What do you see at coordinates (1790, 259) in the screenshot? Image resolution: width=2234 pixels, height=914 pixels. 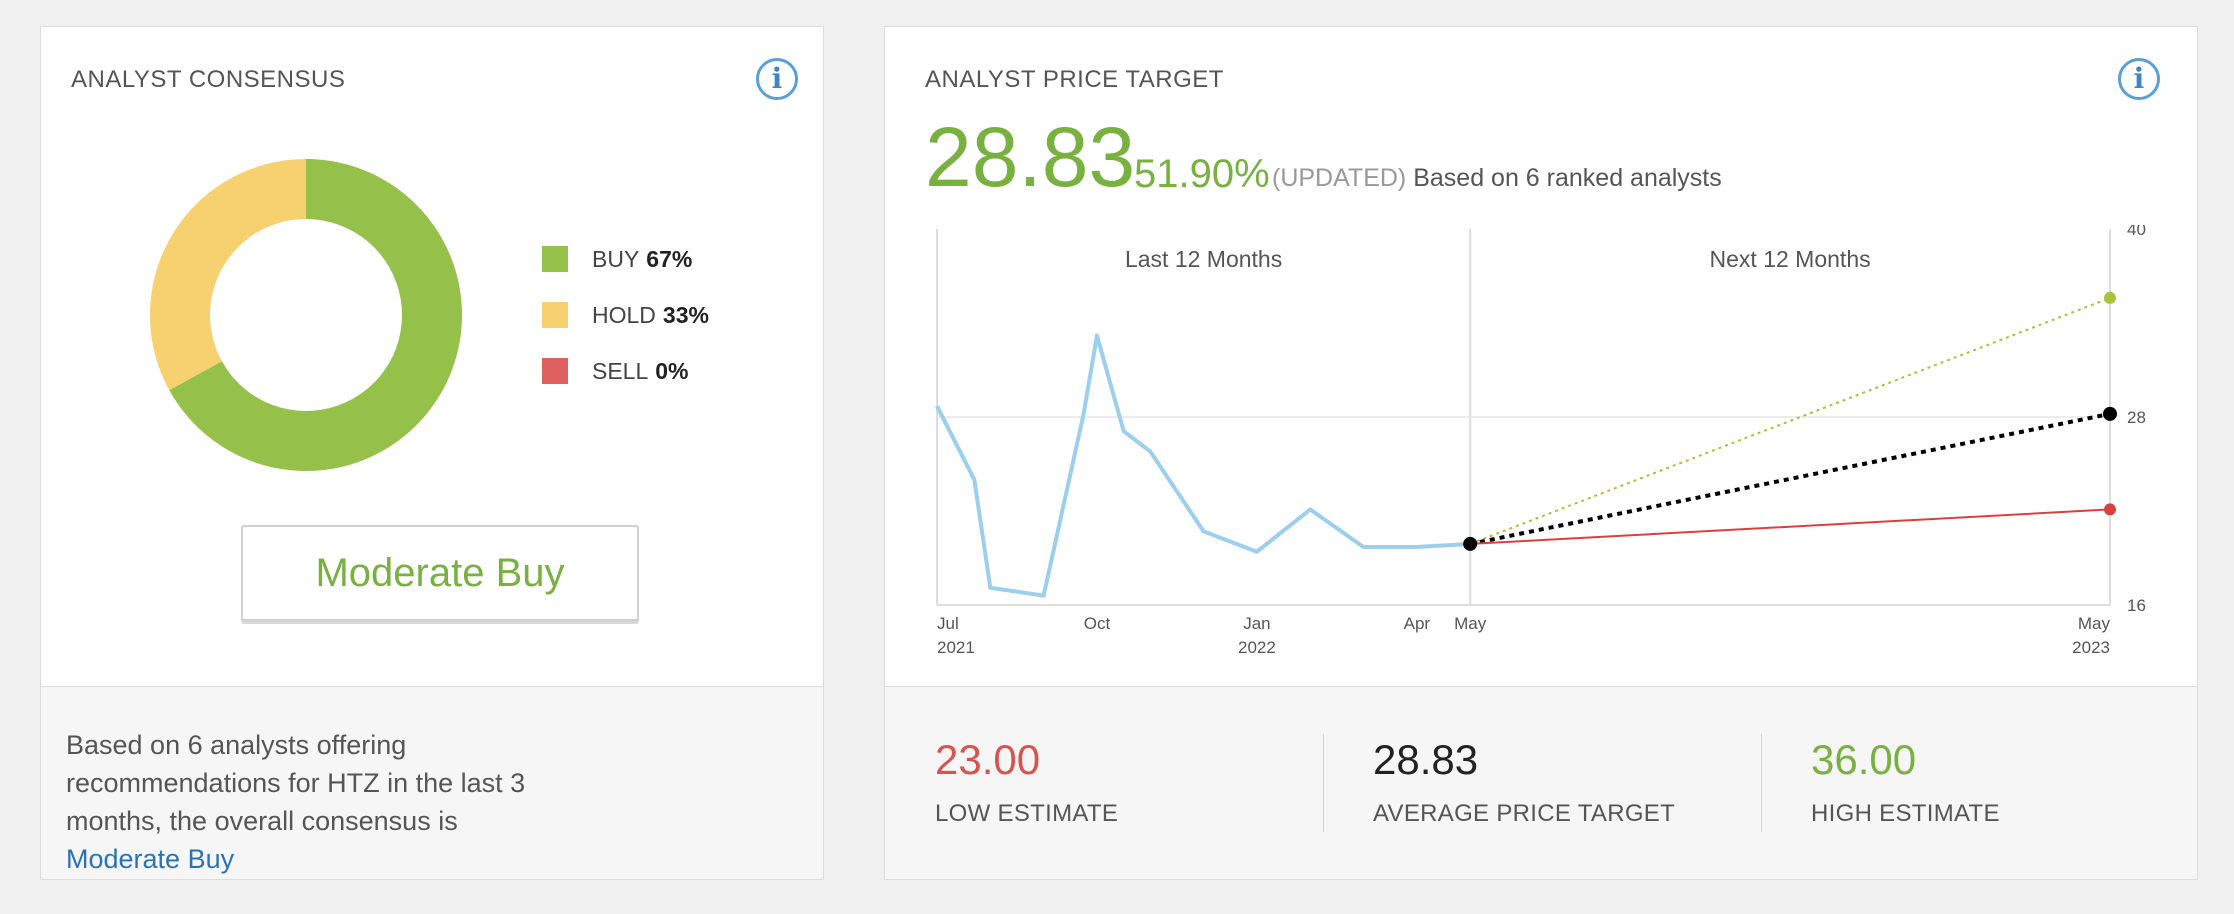 I see `section-label-next-12-months: Next 12 Months` at bounding box center [1790, 259].